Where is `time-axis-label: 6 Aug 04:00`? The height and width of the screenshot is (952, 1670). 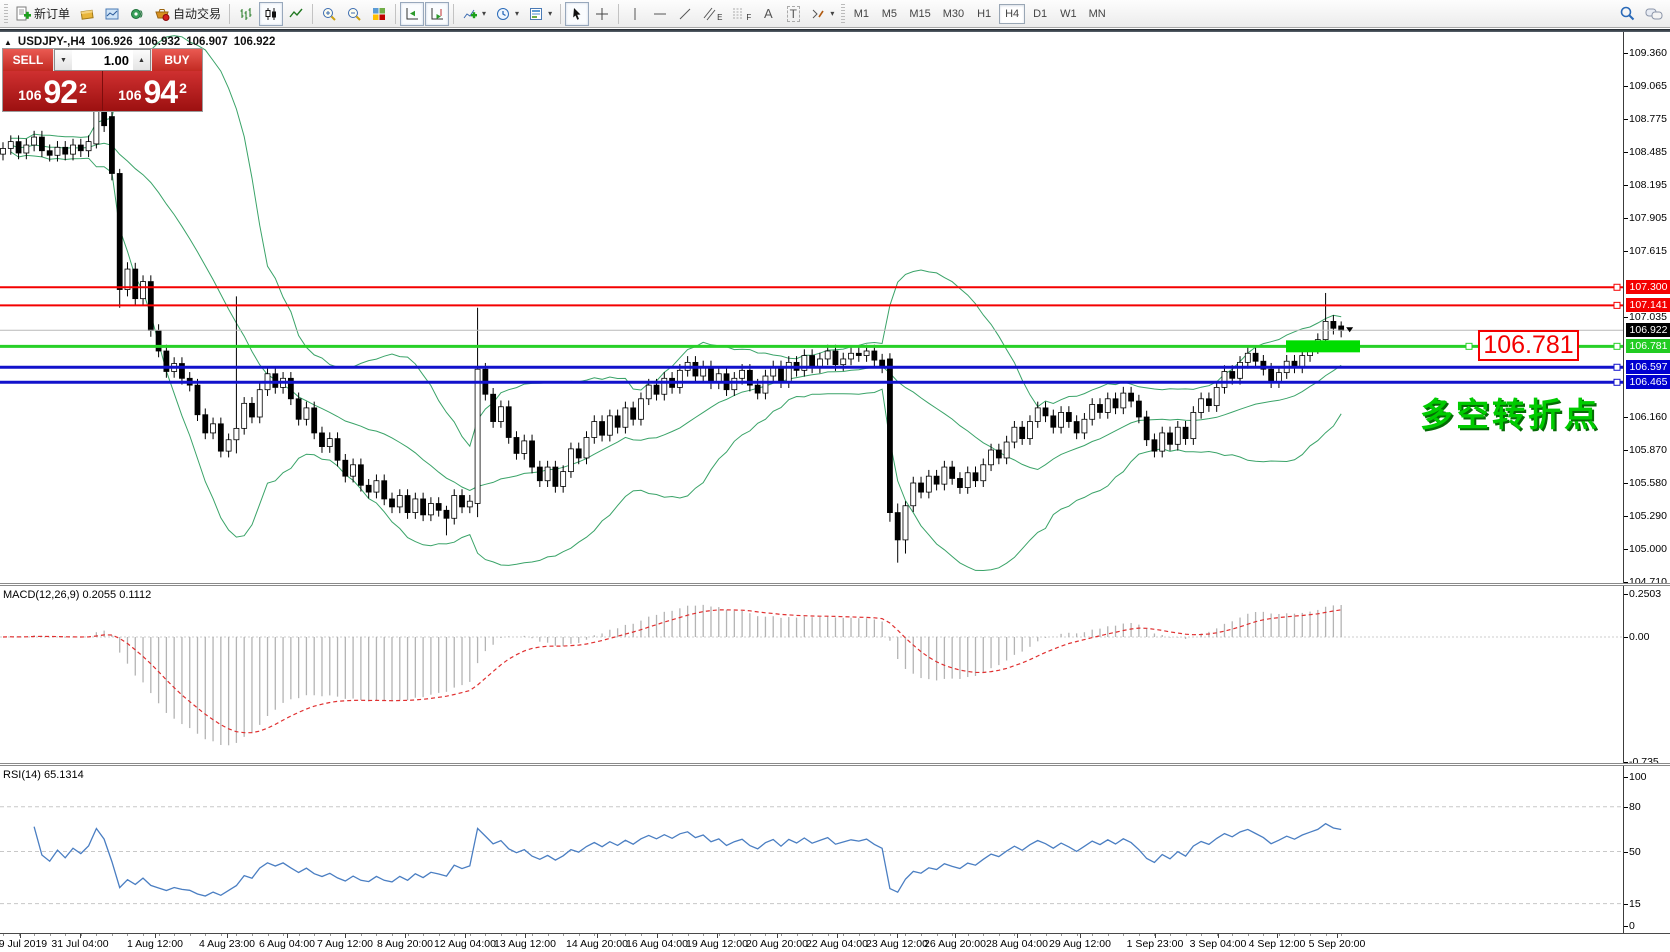 time-axis-label: 6 Aug 04:00 is located at coordinates (287, 944).